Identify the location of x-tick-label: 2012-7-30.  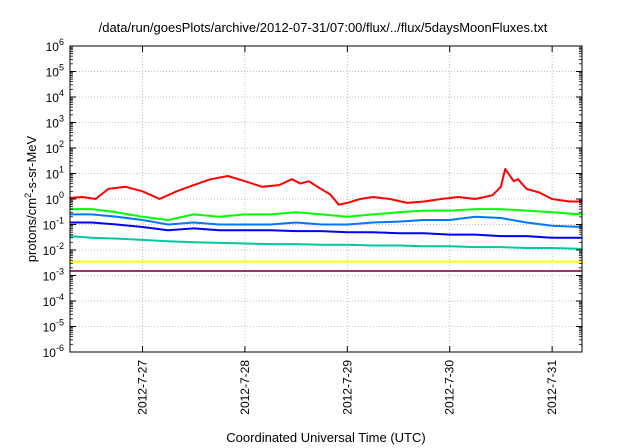
(450, 387).